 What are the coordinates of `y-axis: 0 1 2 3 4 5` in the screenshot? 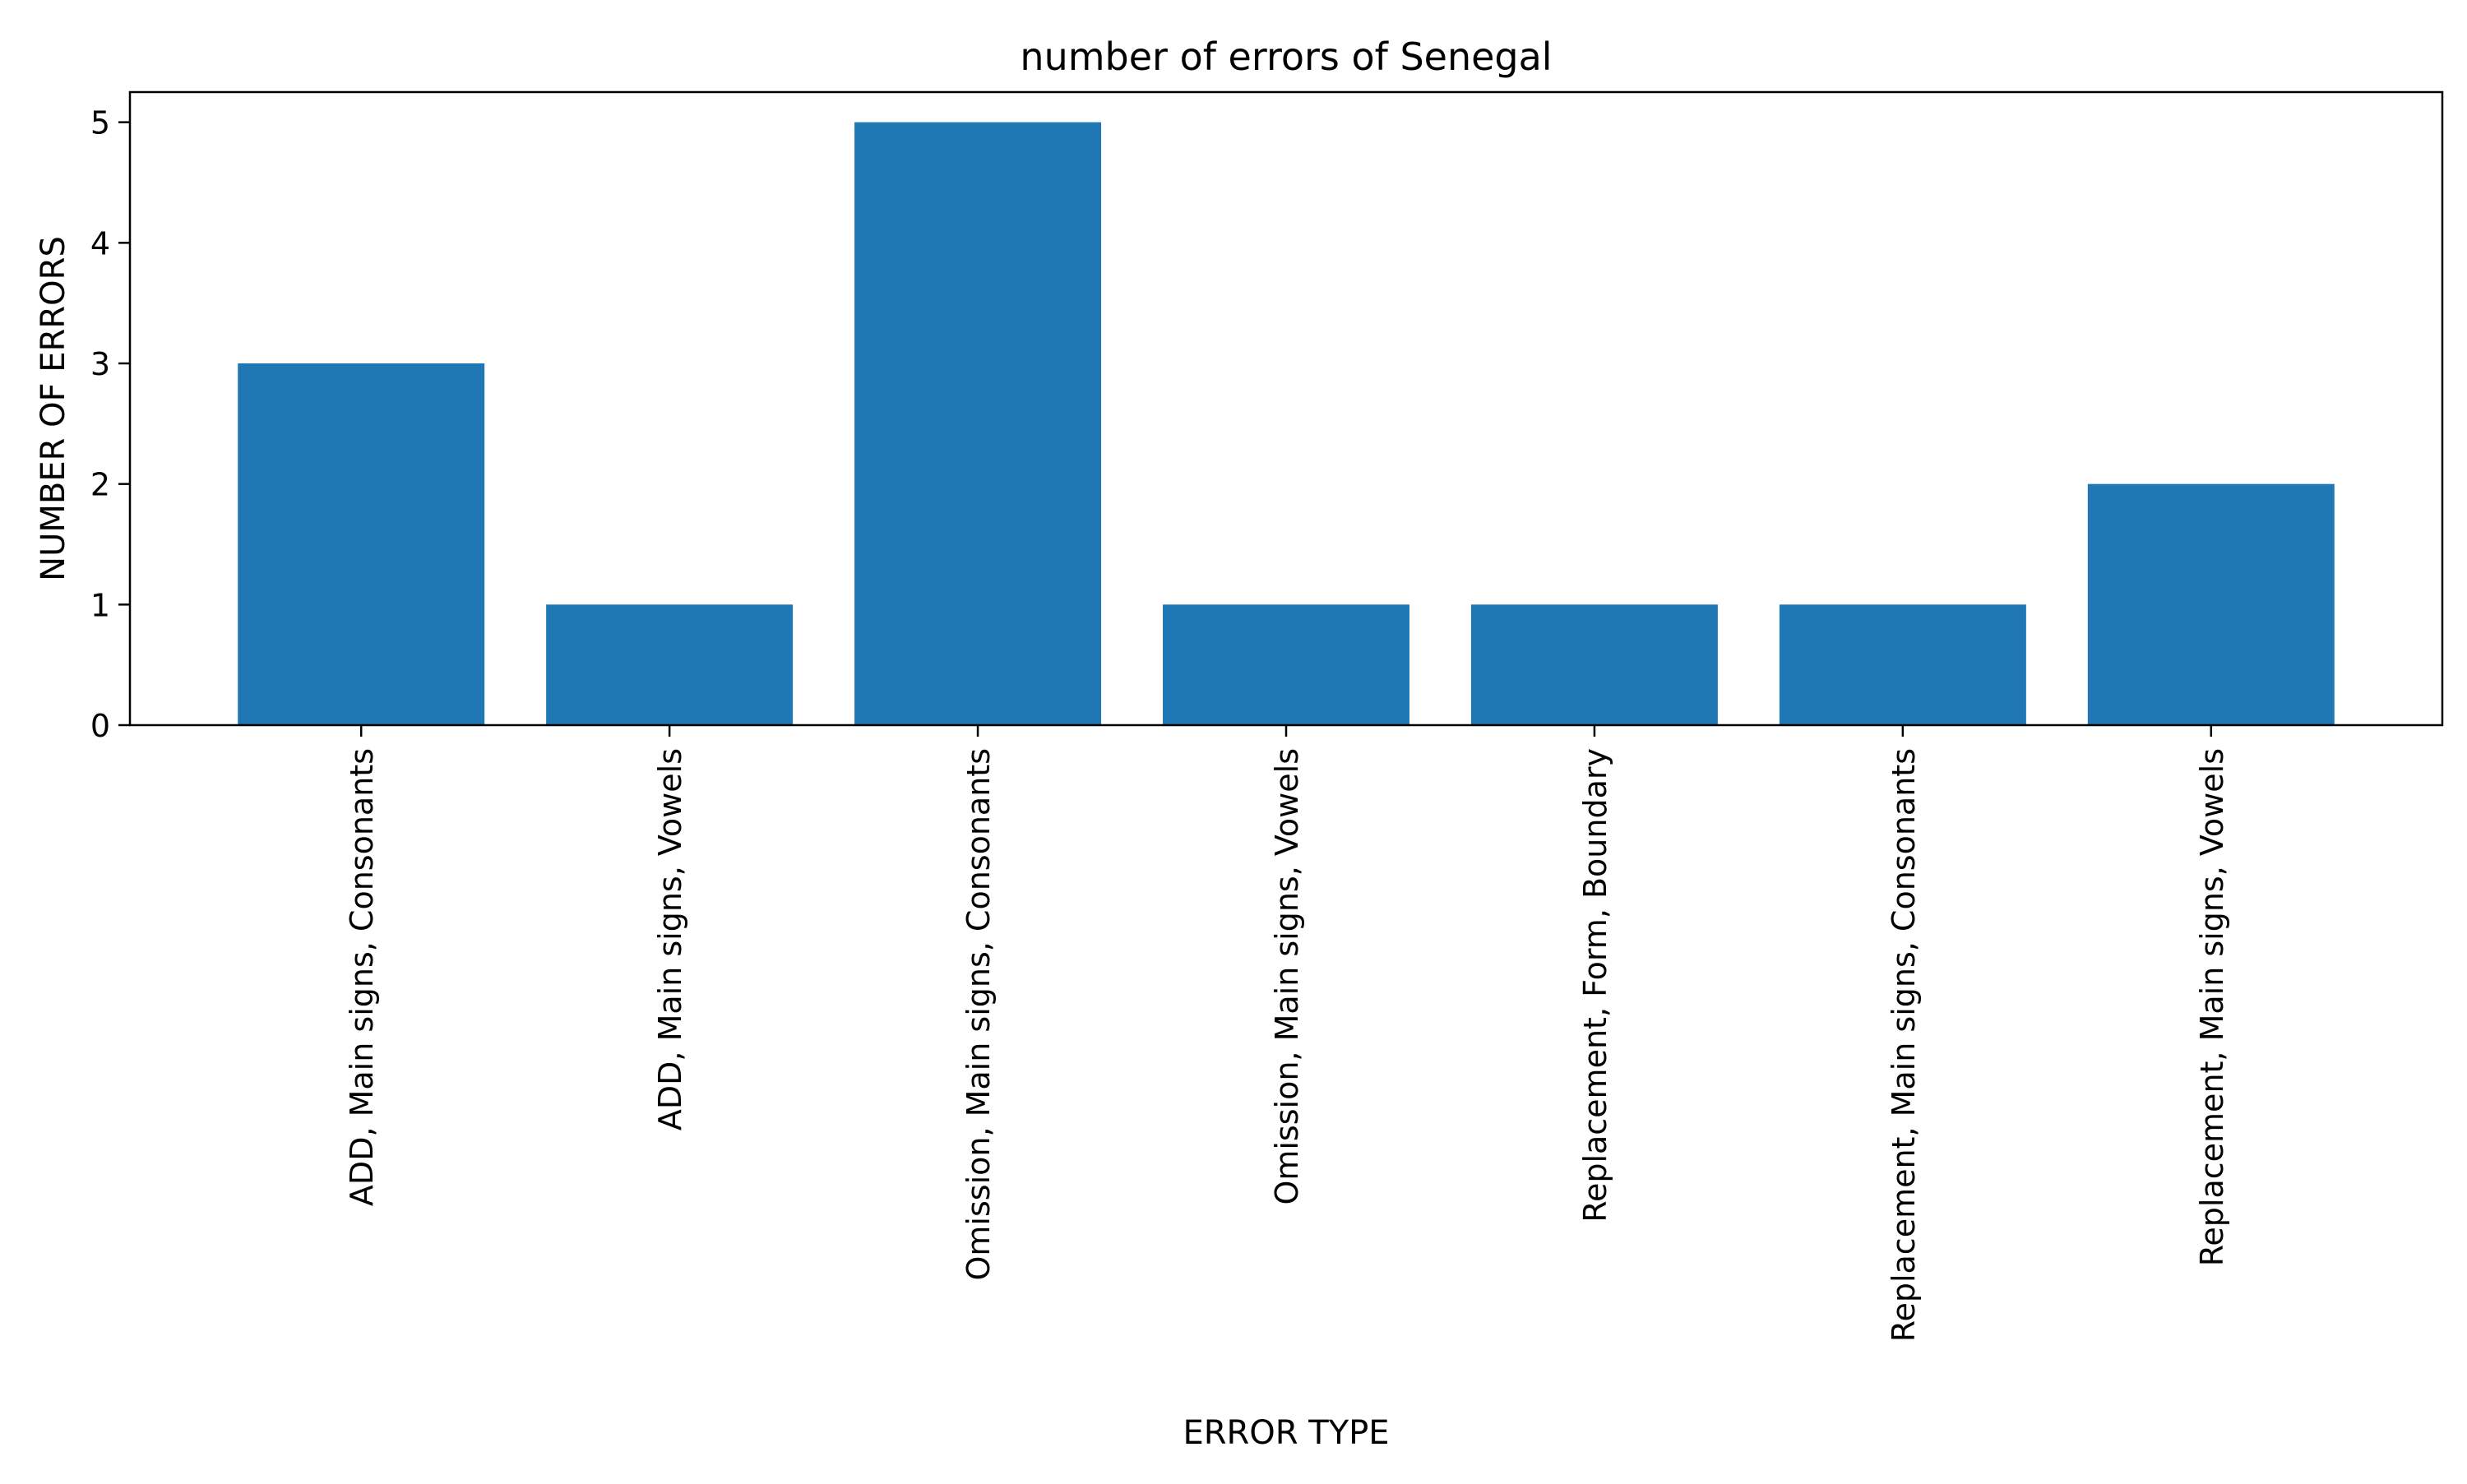 It's located at (110, 425).